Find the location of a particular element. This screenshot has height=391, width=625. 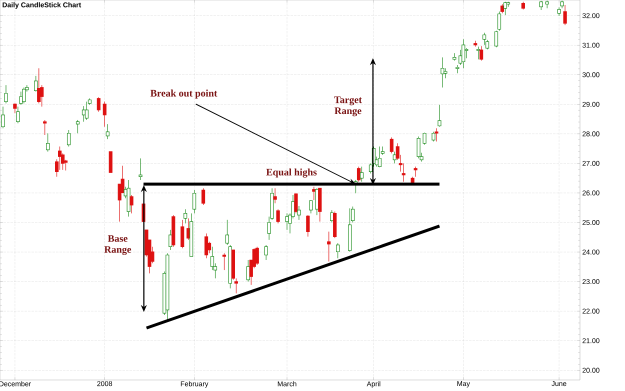

series-label: Equal highs is located at coordinates (291, 173).